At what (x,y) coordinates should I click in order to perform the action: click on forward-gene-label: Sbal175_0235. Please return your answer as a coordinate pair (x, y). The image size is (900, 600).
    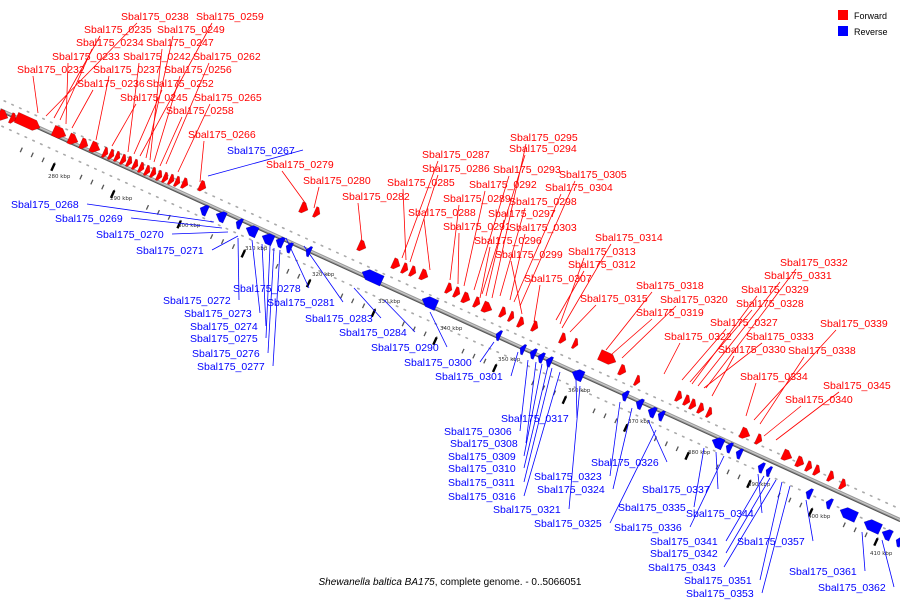
    Looking at the image, I should click on (118, 30).